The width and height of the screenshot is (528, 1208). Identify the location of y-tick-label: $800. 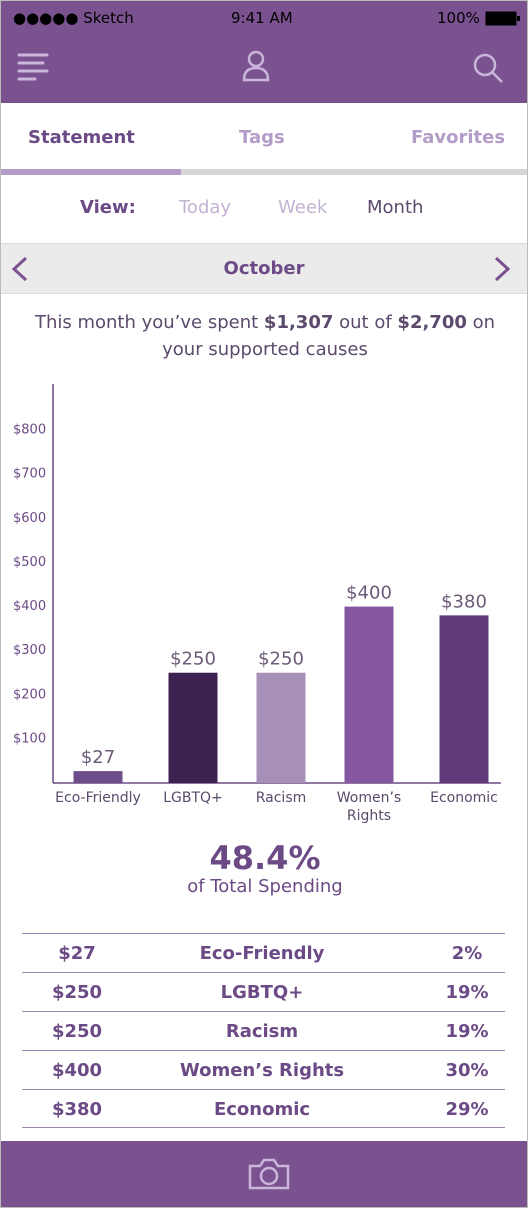
(29, 430).